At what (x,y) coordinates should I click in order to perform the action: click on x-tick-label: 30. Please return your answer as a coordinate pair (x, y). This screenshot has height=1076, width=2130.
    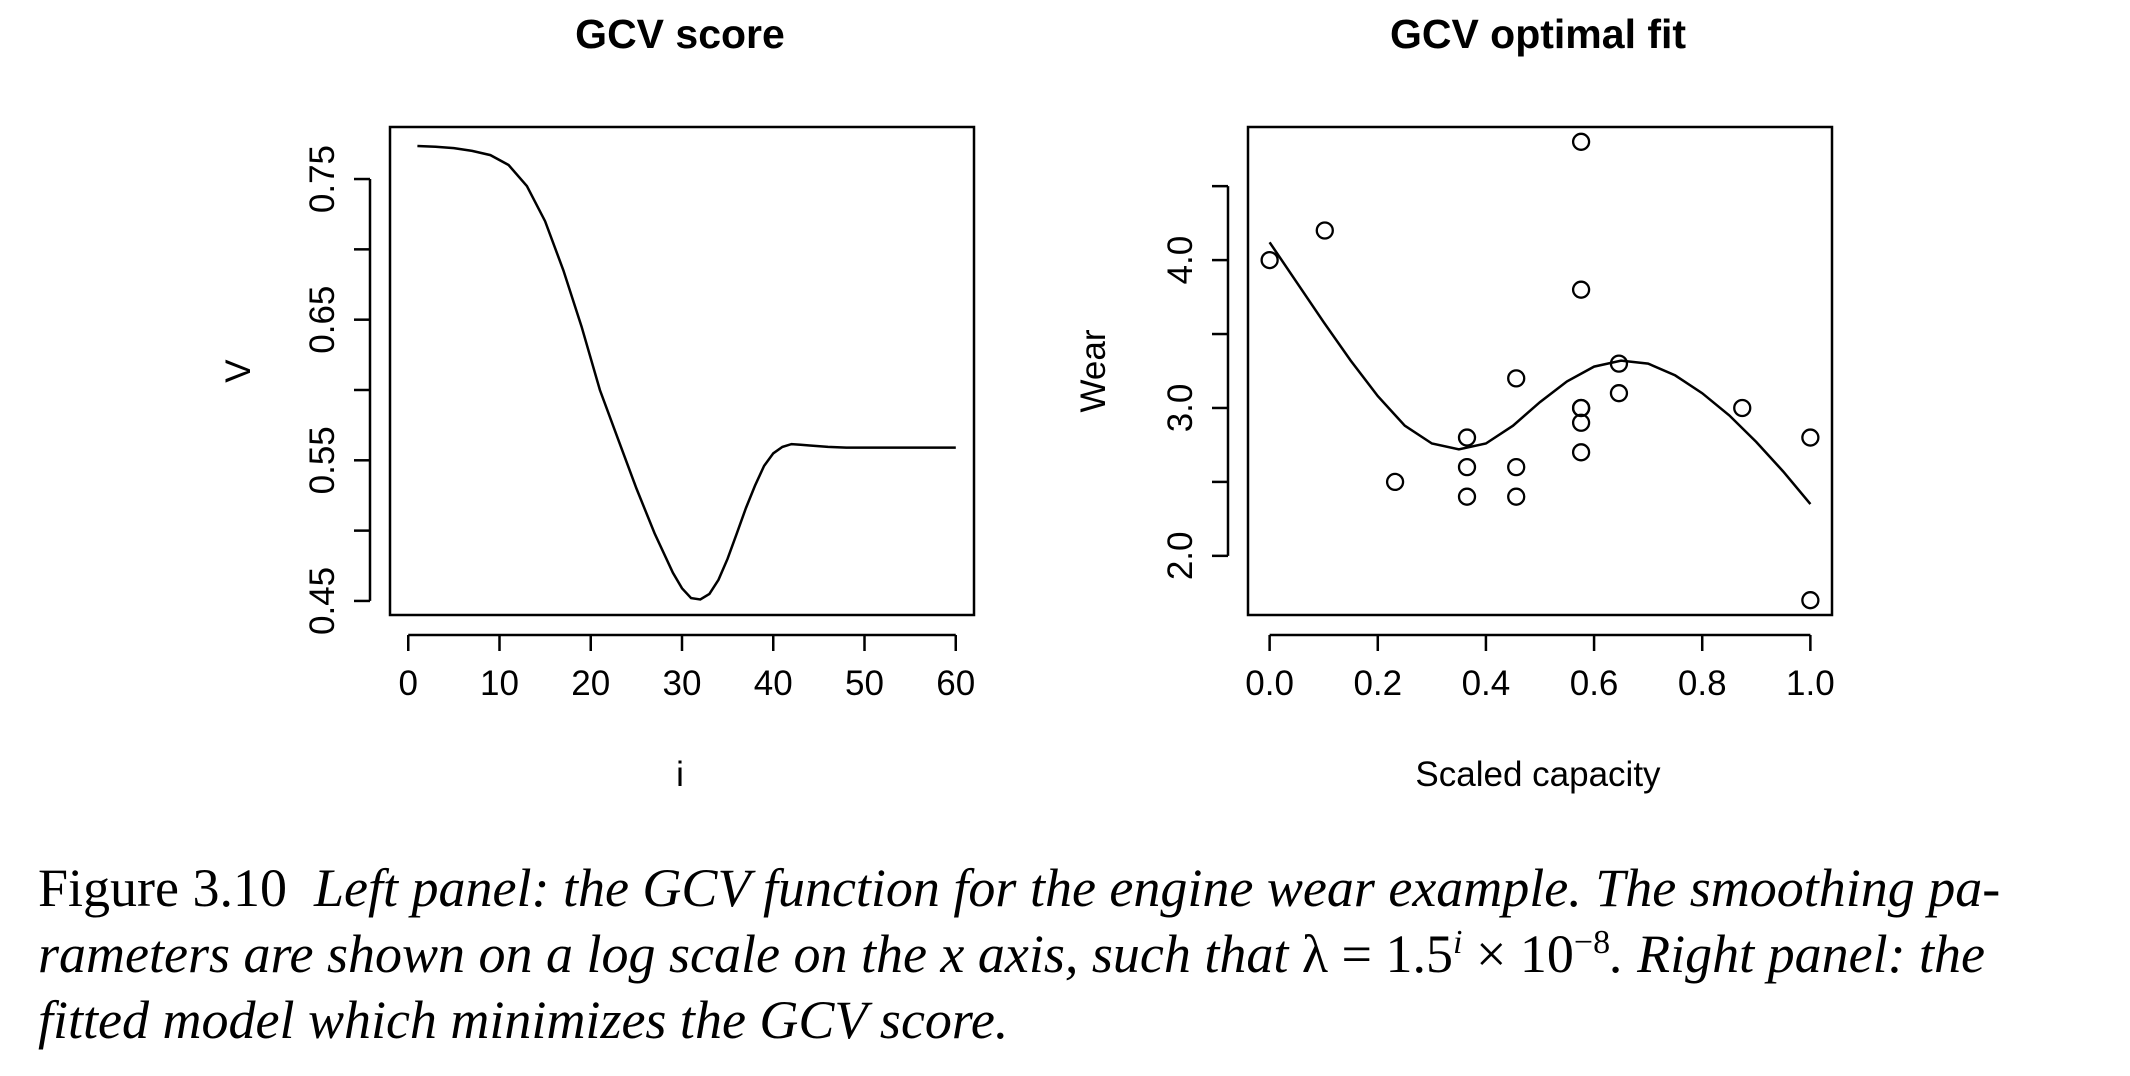
    Looking at the image, I should click on (682, 683).